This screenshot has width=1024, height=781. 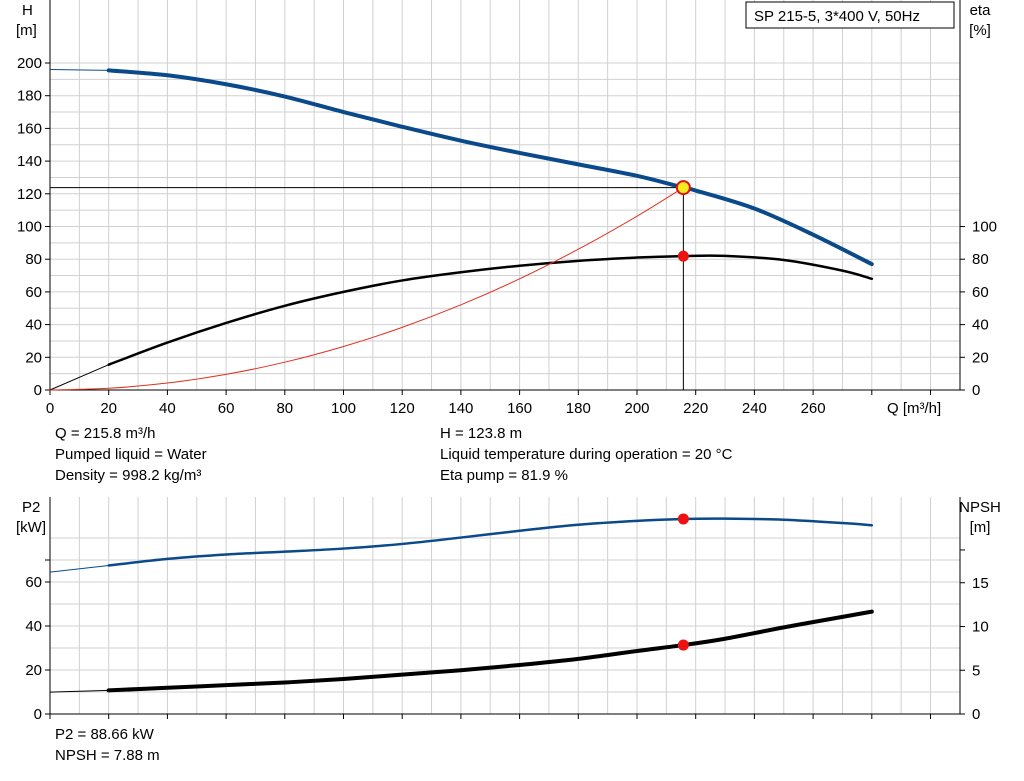 What do you see at coordinates (519, 408) in the screenshot?
I see `x-tick-label: 160` at bounding box center [519, 408].